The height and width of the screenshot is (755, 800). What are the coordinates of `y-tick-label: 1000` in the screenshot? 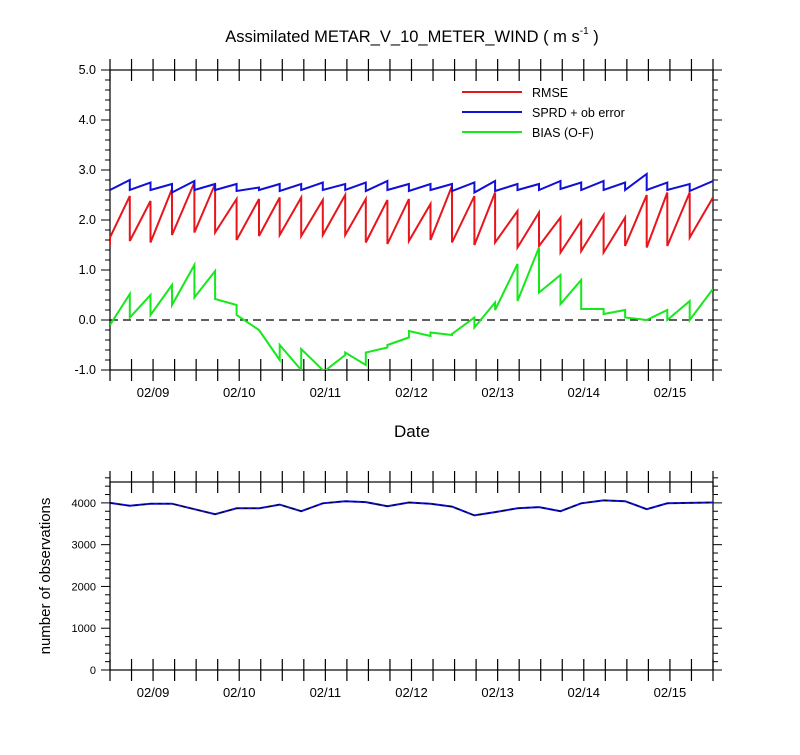 It's located at (84, 629).